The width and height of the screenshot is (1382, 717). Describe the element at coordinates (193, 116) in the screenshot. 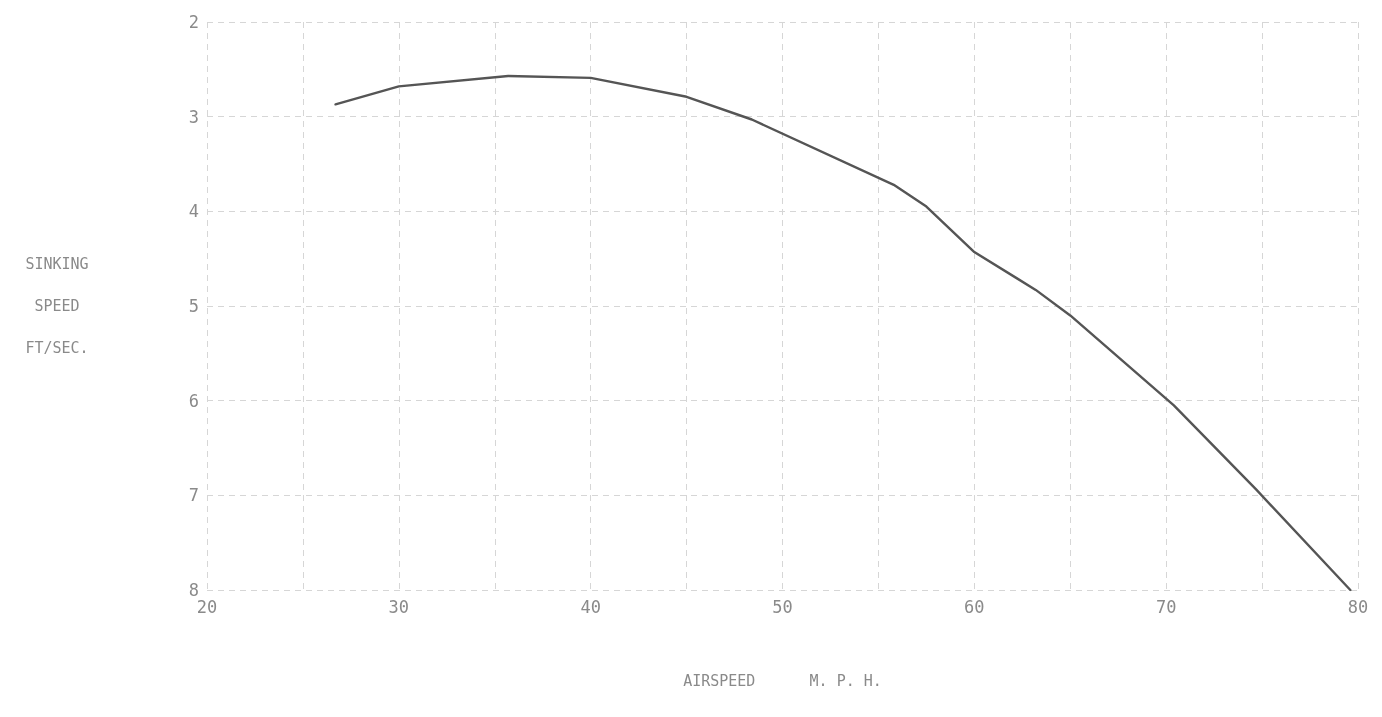

I see `y-tick-label: 3` at that location.